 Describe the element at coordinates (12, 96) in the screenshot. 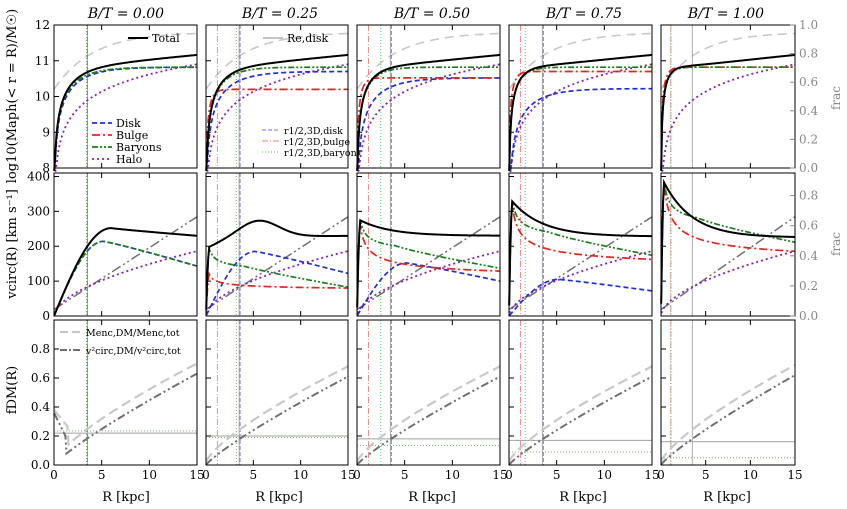

I see `row1-ylabel: log10(Maph(< r = R)/M☉)` at that location.